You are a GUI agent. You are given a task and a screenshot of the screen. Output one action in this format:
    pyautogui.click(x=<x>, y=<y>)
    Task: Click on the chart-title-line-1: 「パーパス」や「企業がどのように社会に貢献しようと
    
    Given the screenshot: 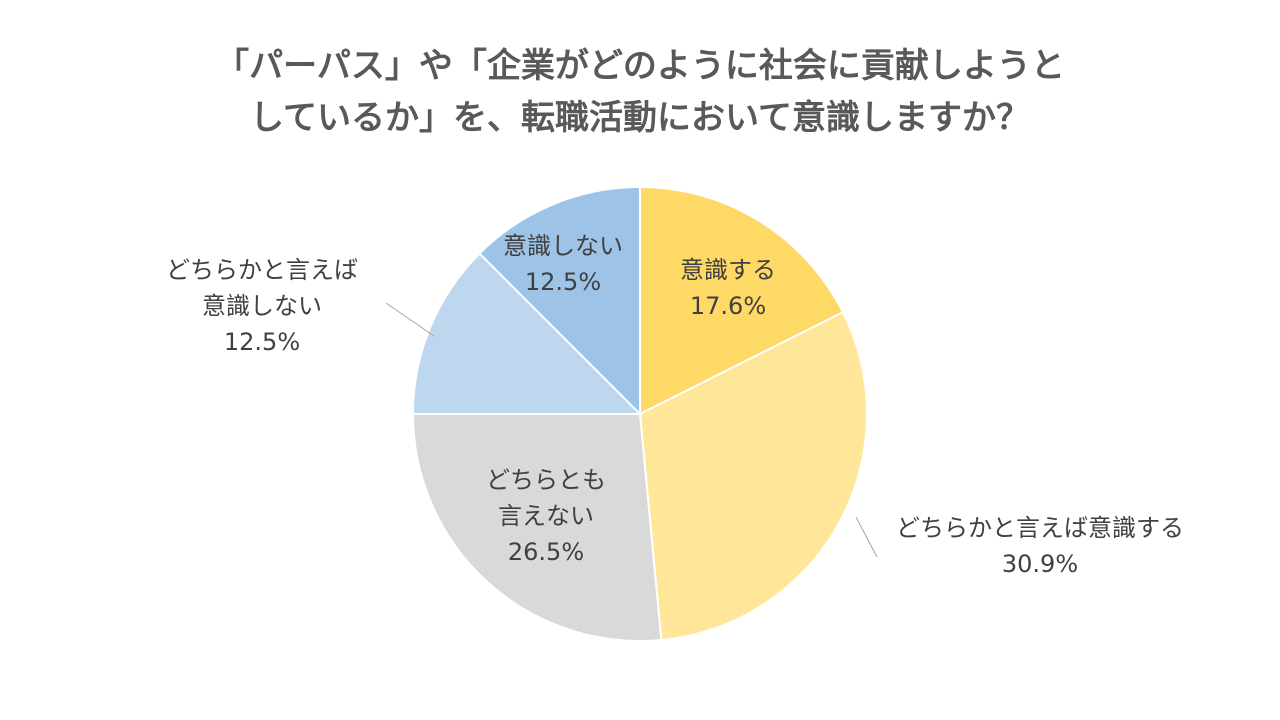 What is the action you would take?
    pyautogui.click(x=640, y=66)
    